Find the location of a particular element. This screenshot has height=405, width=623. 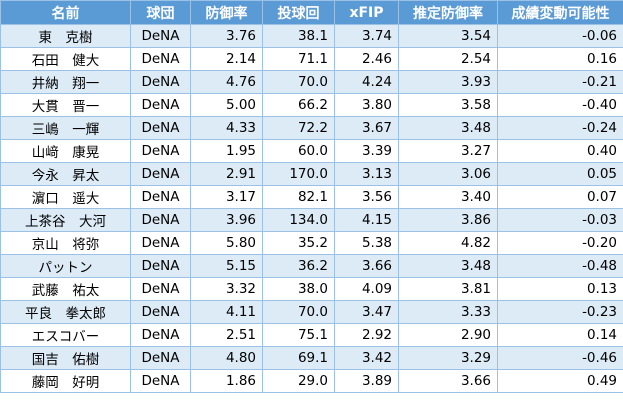

cell-variance: -0.23 is located at coordinates (560, 312).